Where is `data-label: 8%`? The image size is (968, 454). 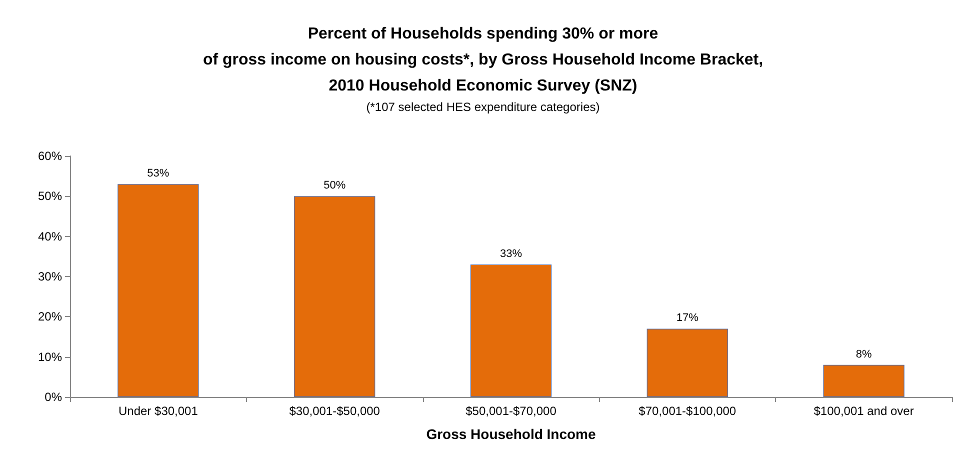 data-label: 8% is located at coordinates (864, 354).